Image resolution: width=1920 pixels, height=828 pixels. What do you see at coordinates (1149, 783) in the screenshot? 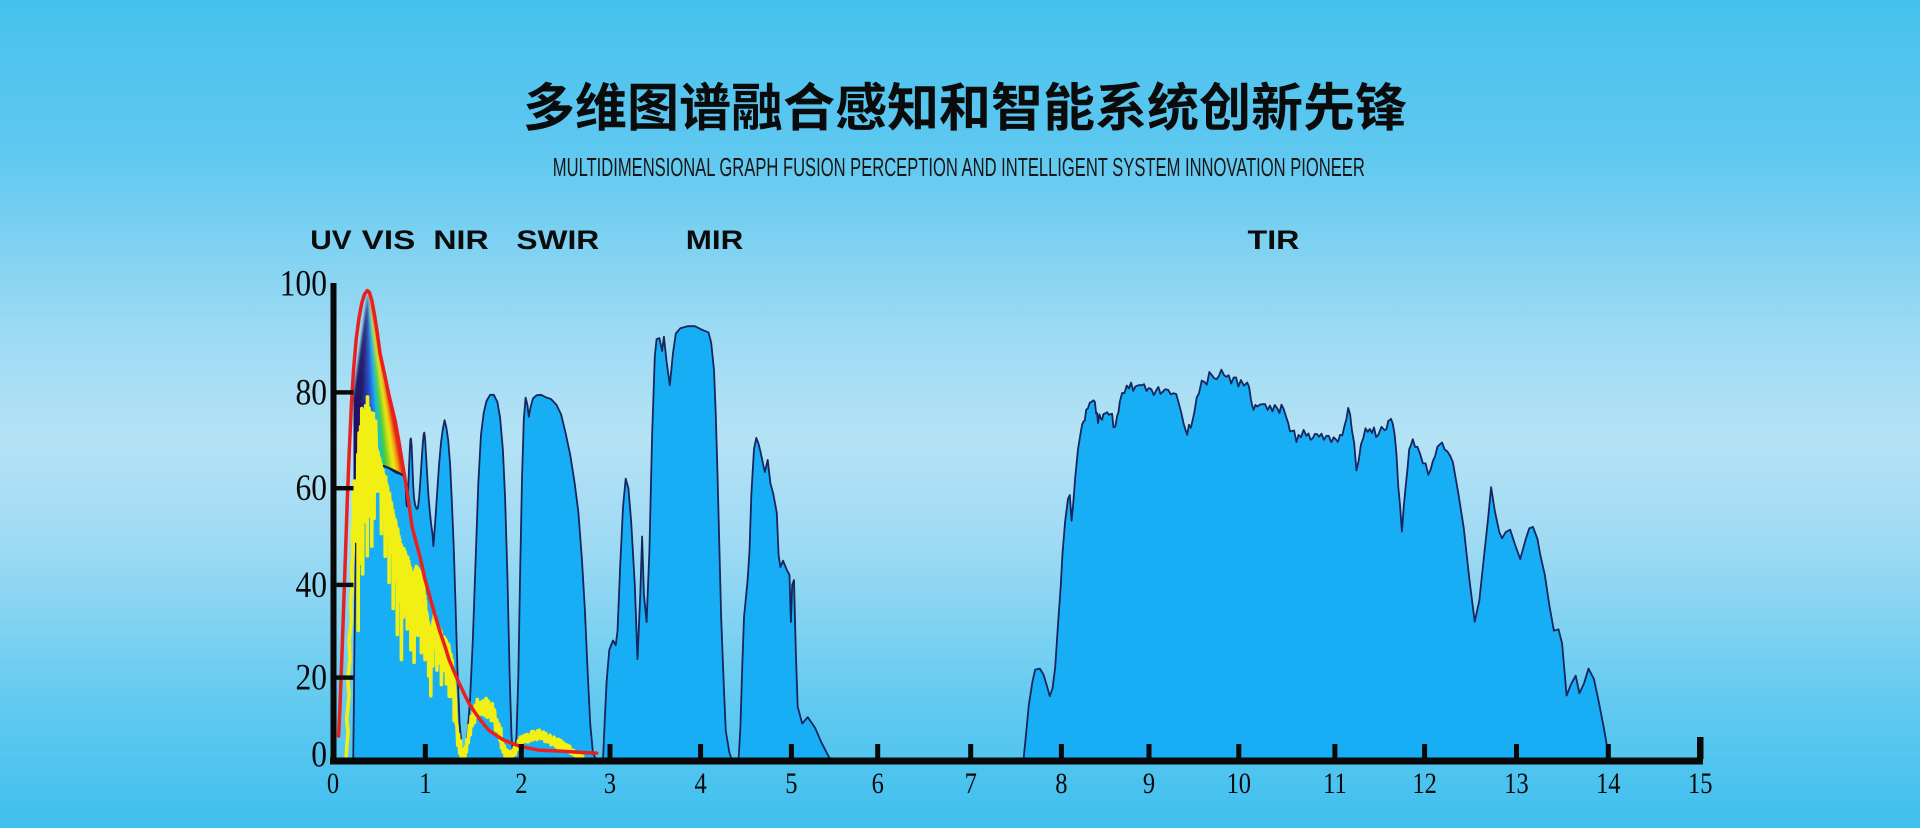
I see `svg-text: 9` at bounding box center [1149, 783].